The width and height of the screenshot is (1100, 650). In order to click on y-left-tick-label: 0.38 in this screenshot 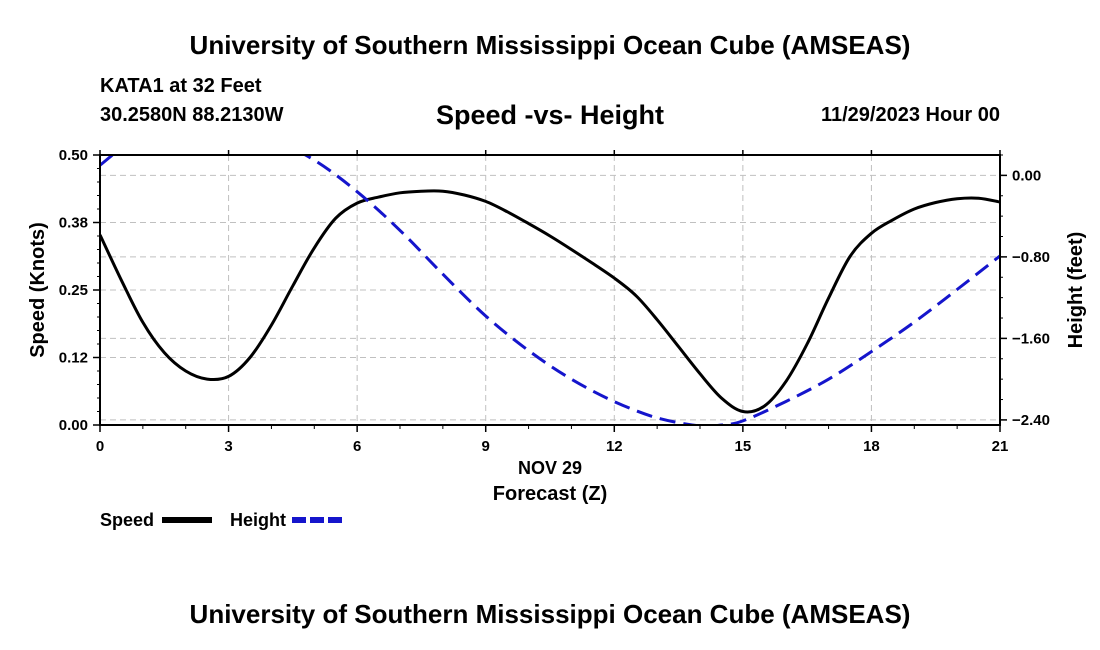, I will do `click(73, 223)`.